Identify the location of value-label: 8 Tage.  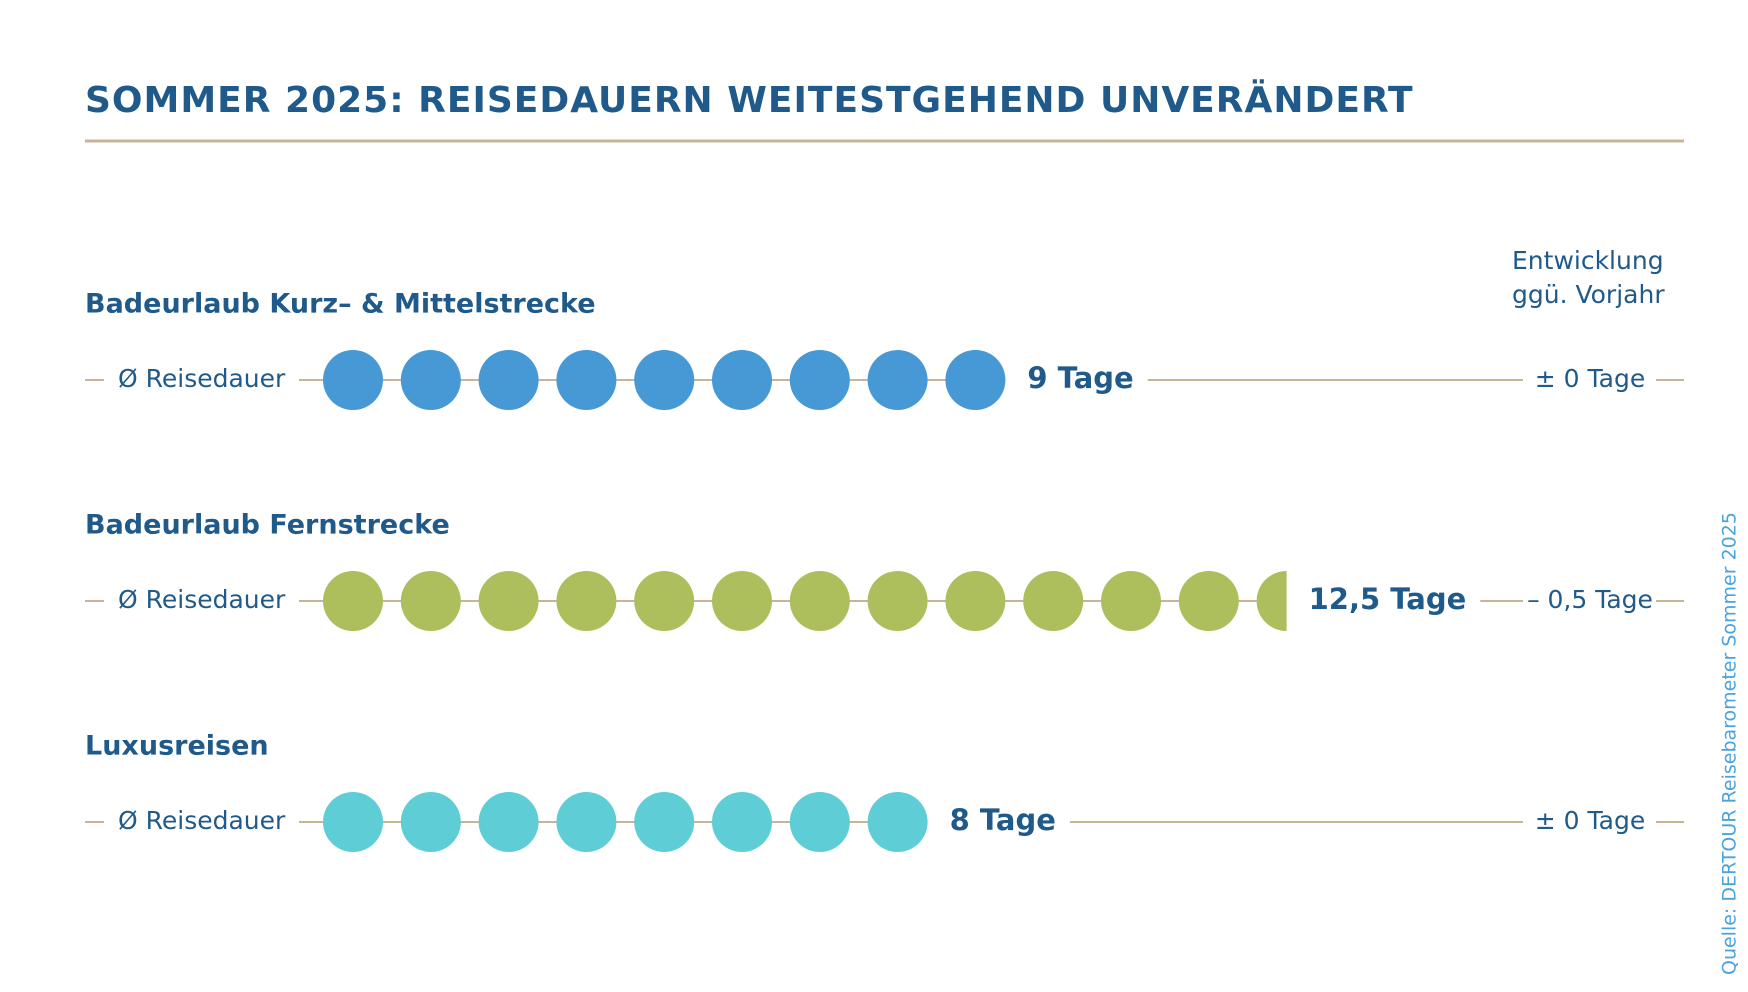
(1003, 820).